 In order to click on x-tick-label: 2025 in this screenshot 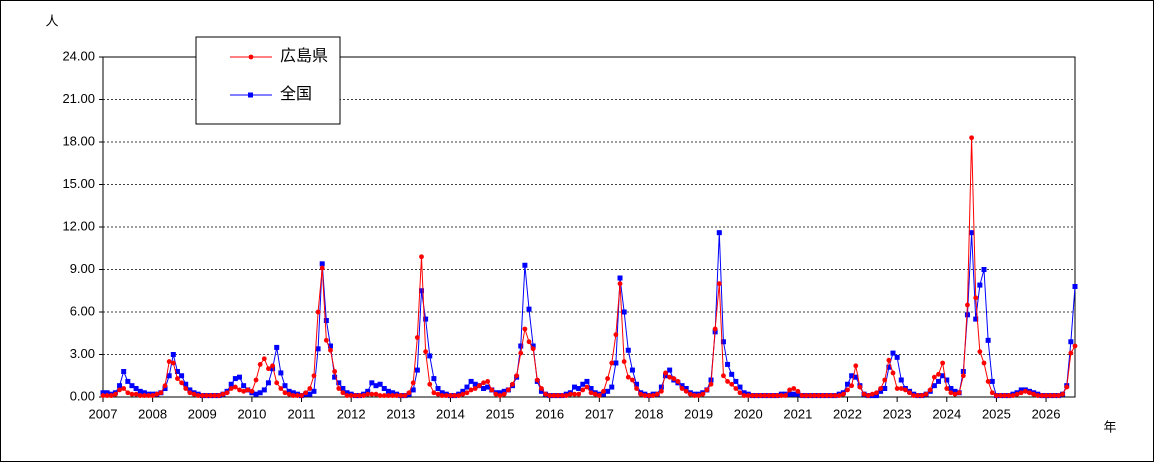, I will do `click(996, 413)`.